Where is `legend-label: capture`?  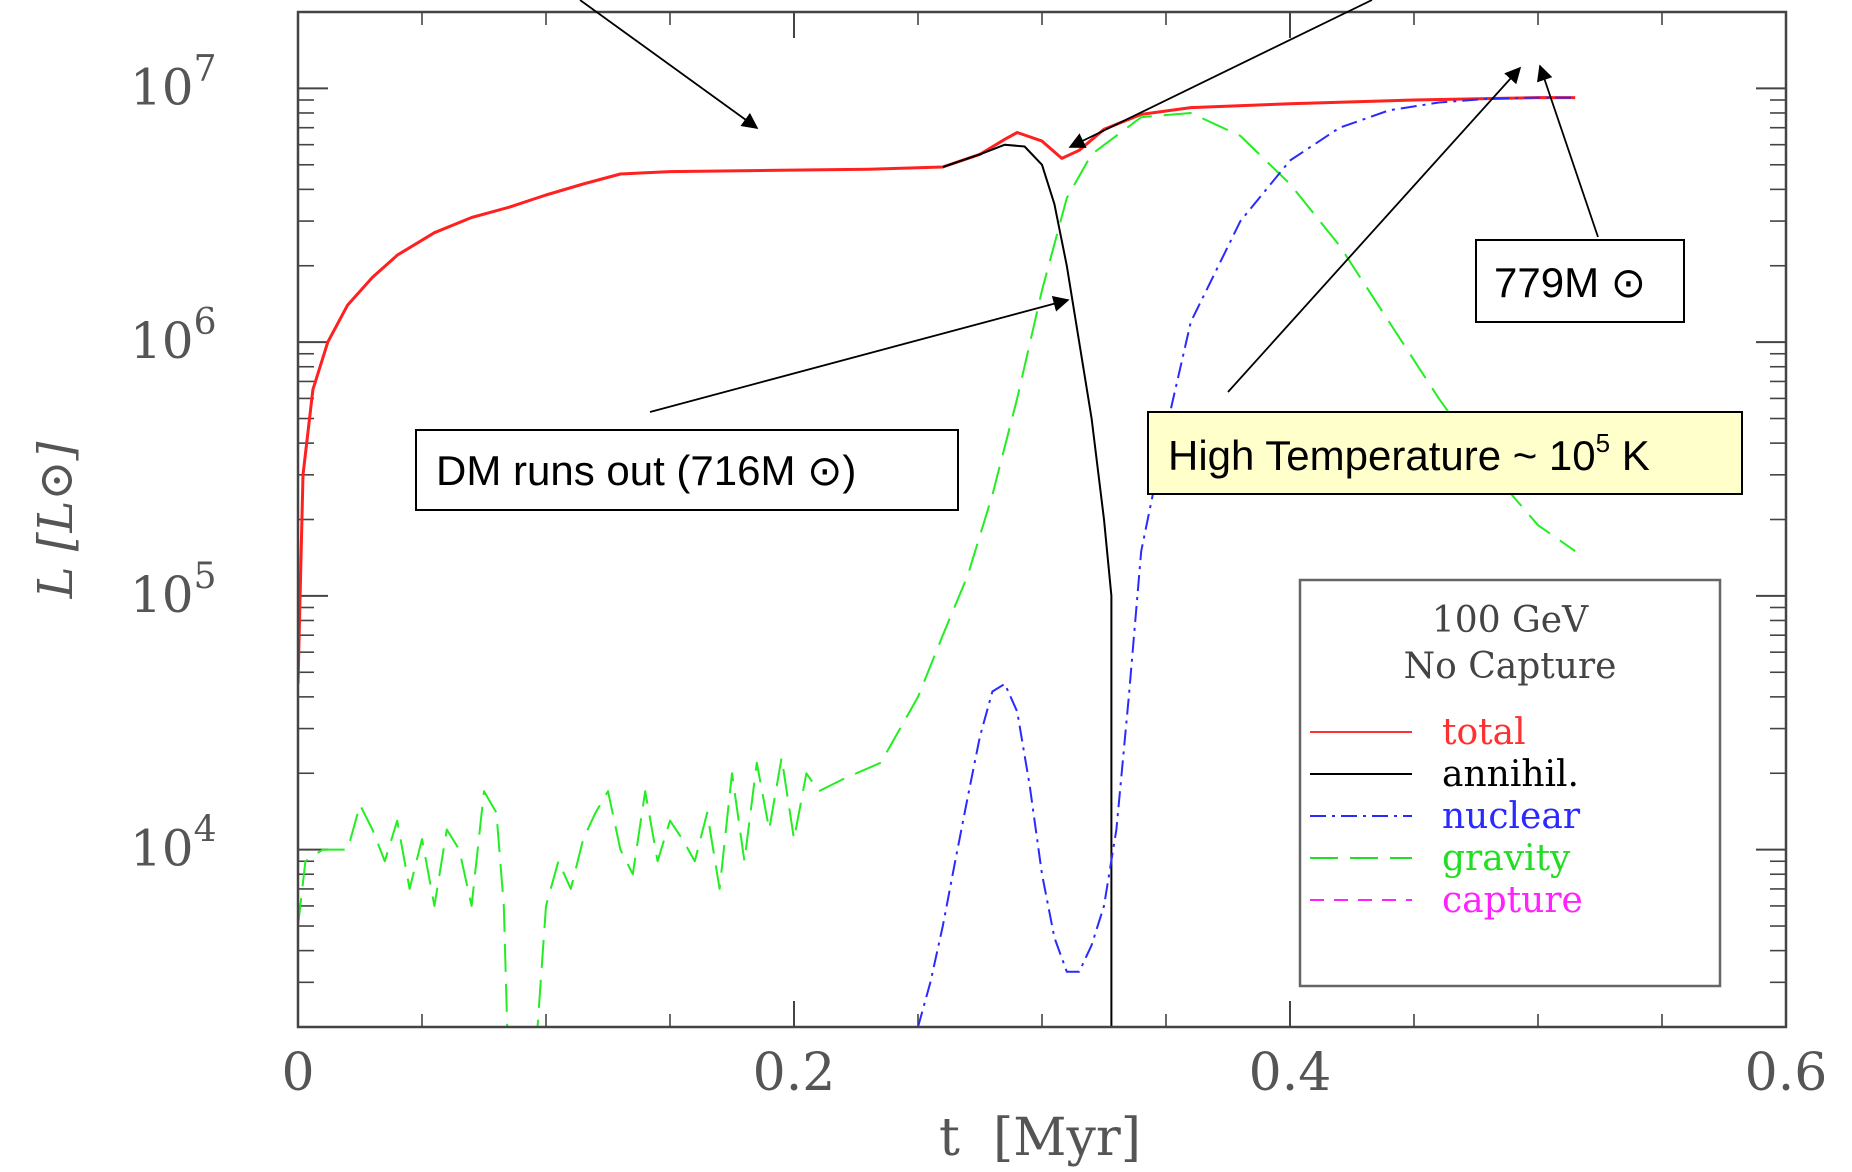
legend-label: capture is located at coordinates (1512, 900).